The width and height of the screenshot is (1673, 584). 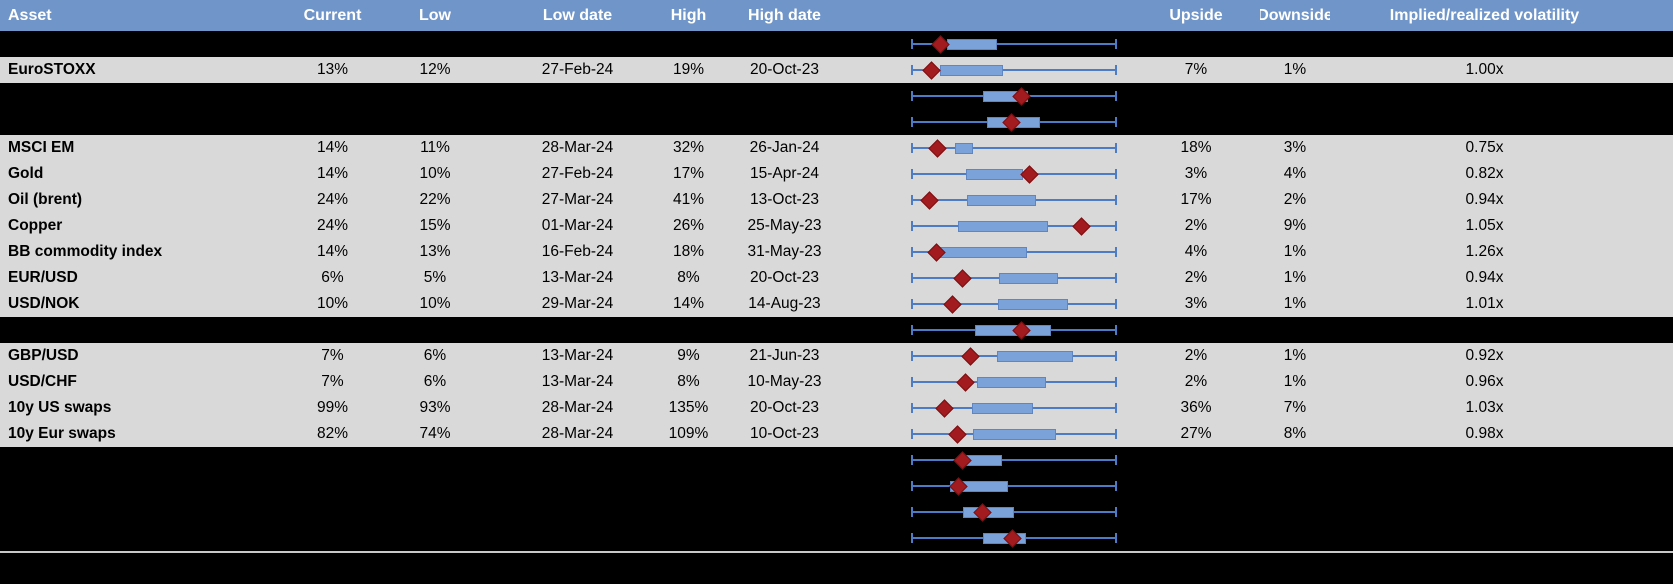 What do you see at coordinates (784, 199) in the screenshot?
I see `cell-high-date: 13-Oct-23` at bounding box center [784, 199].